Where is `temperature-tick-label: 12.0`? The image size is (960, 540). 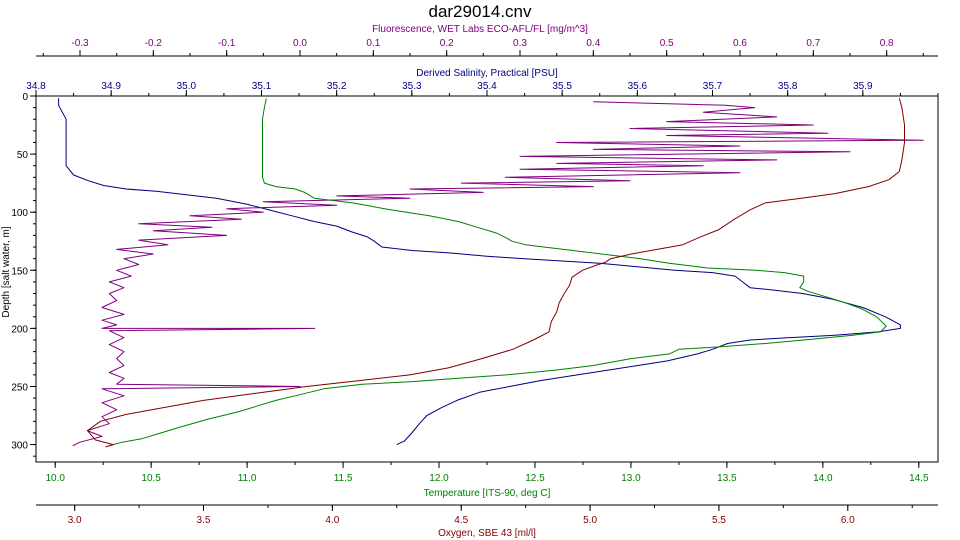
temperature-tick-label: 12.0 is located at coordinates (439, 478).